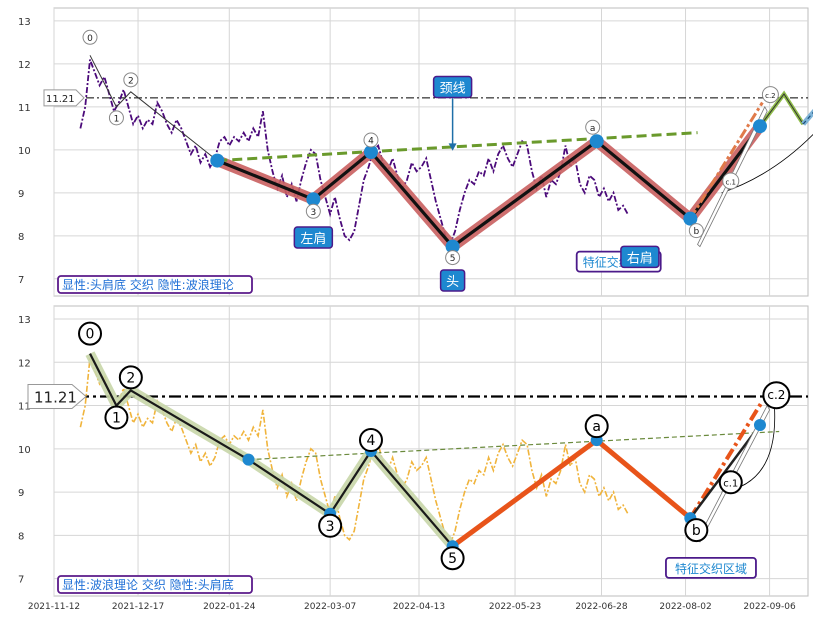 The width and height of the screenshot is (813, 621). Describe the element at coordinates (148, 584) in the screenshot. I see `legend-text: 显性:波浪理论 交织 隐性:头肩底` at that location.